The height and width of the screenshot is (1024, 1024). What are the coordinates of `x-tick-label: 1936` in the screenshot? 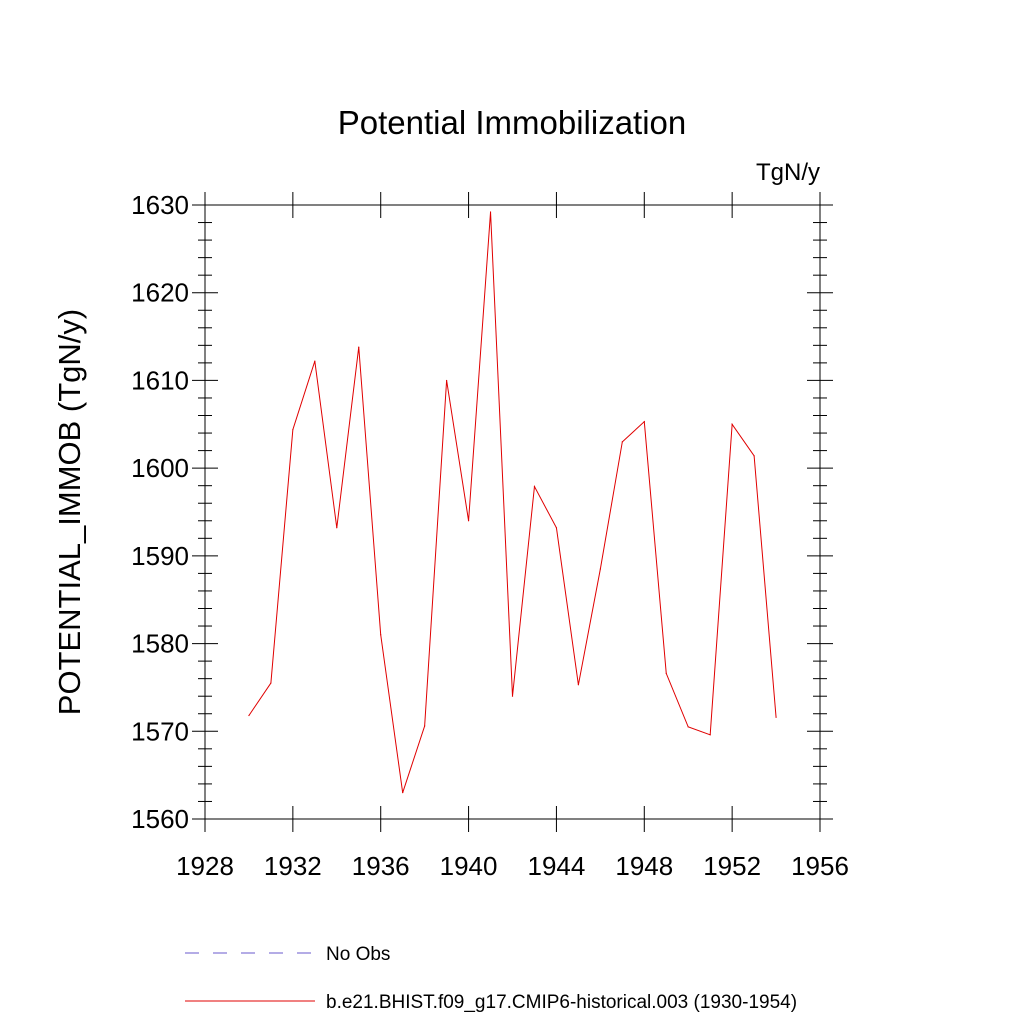 It's located at (381, 866).